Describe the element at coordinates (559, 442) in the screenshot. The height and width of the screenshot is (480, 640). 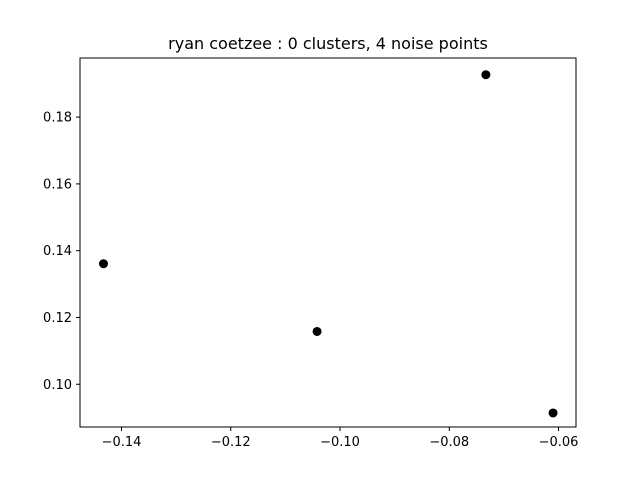
I see `x-tick-label: −0.06` at that location.